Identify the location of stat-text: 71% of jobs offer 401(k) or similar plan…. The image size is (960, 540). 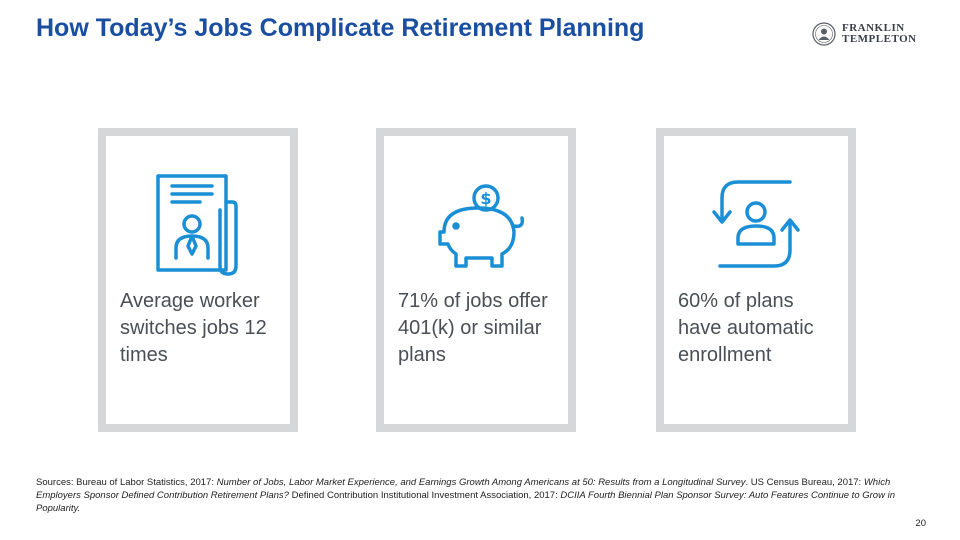
(473, 328).